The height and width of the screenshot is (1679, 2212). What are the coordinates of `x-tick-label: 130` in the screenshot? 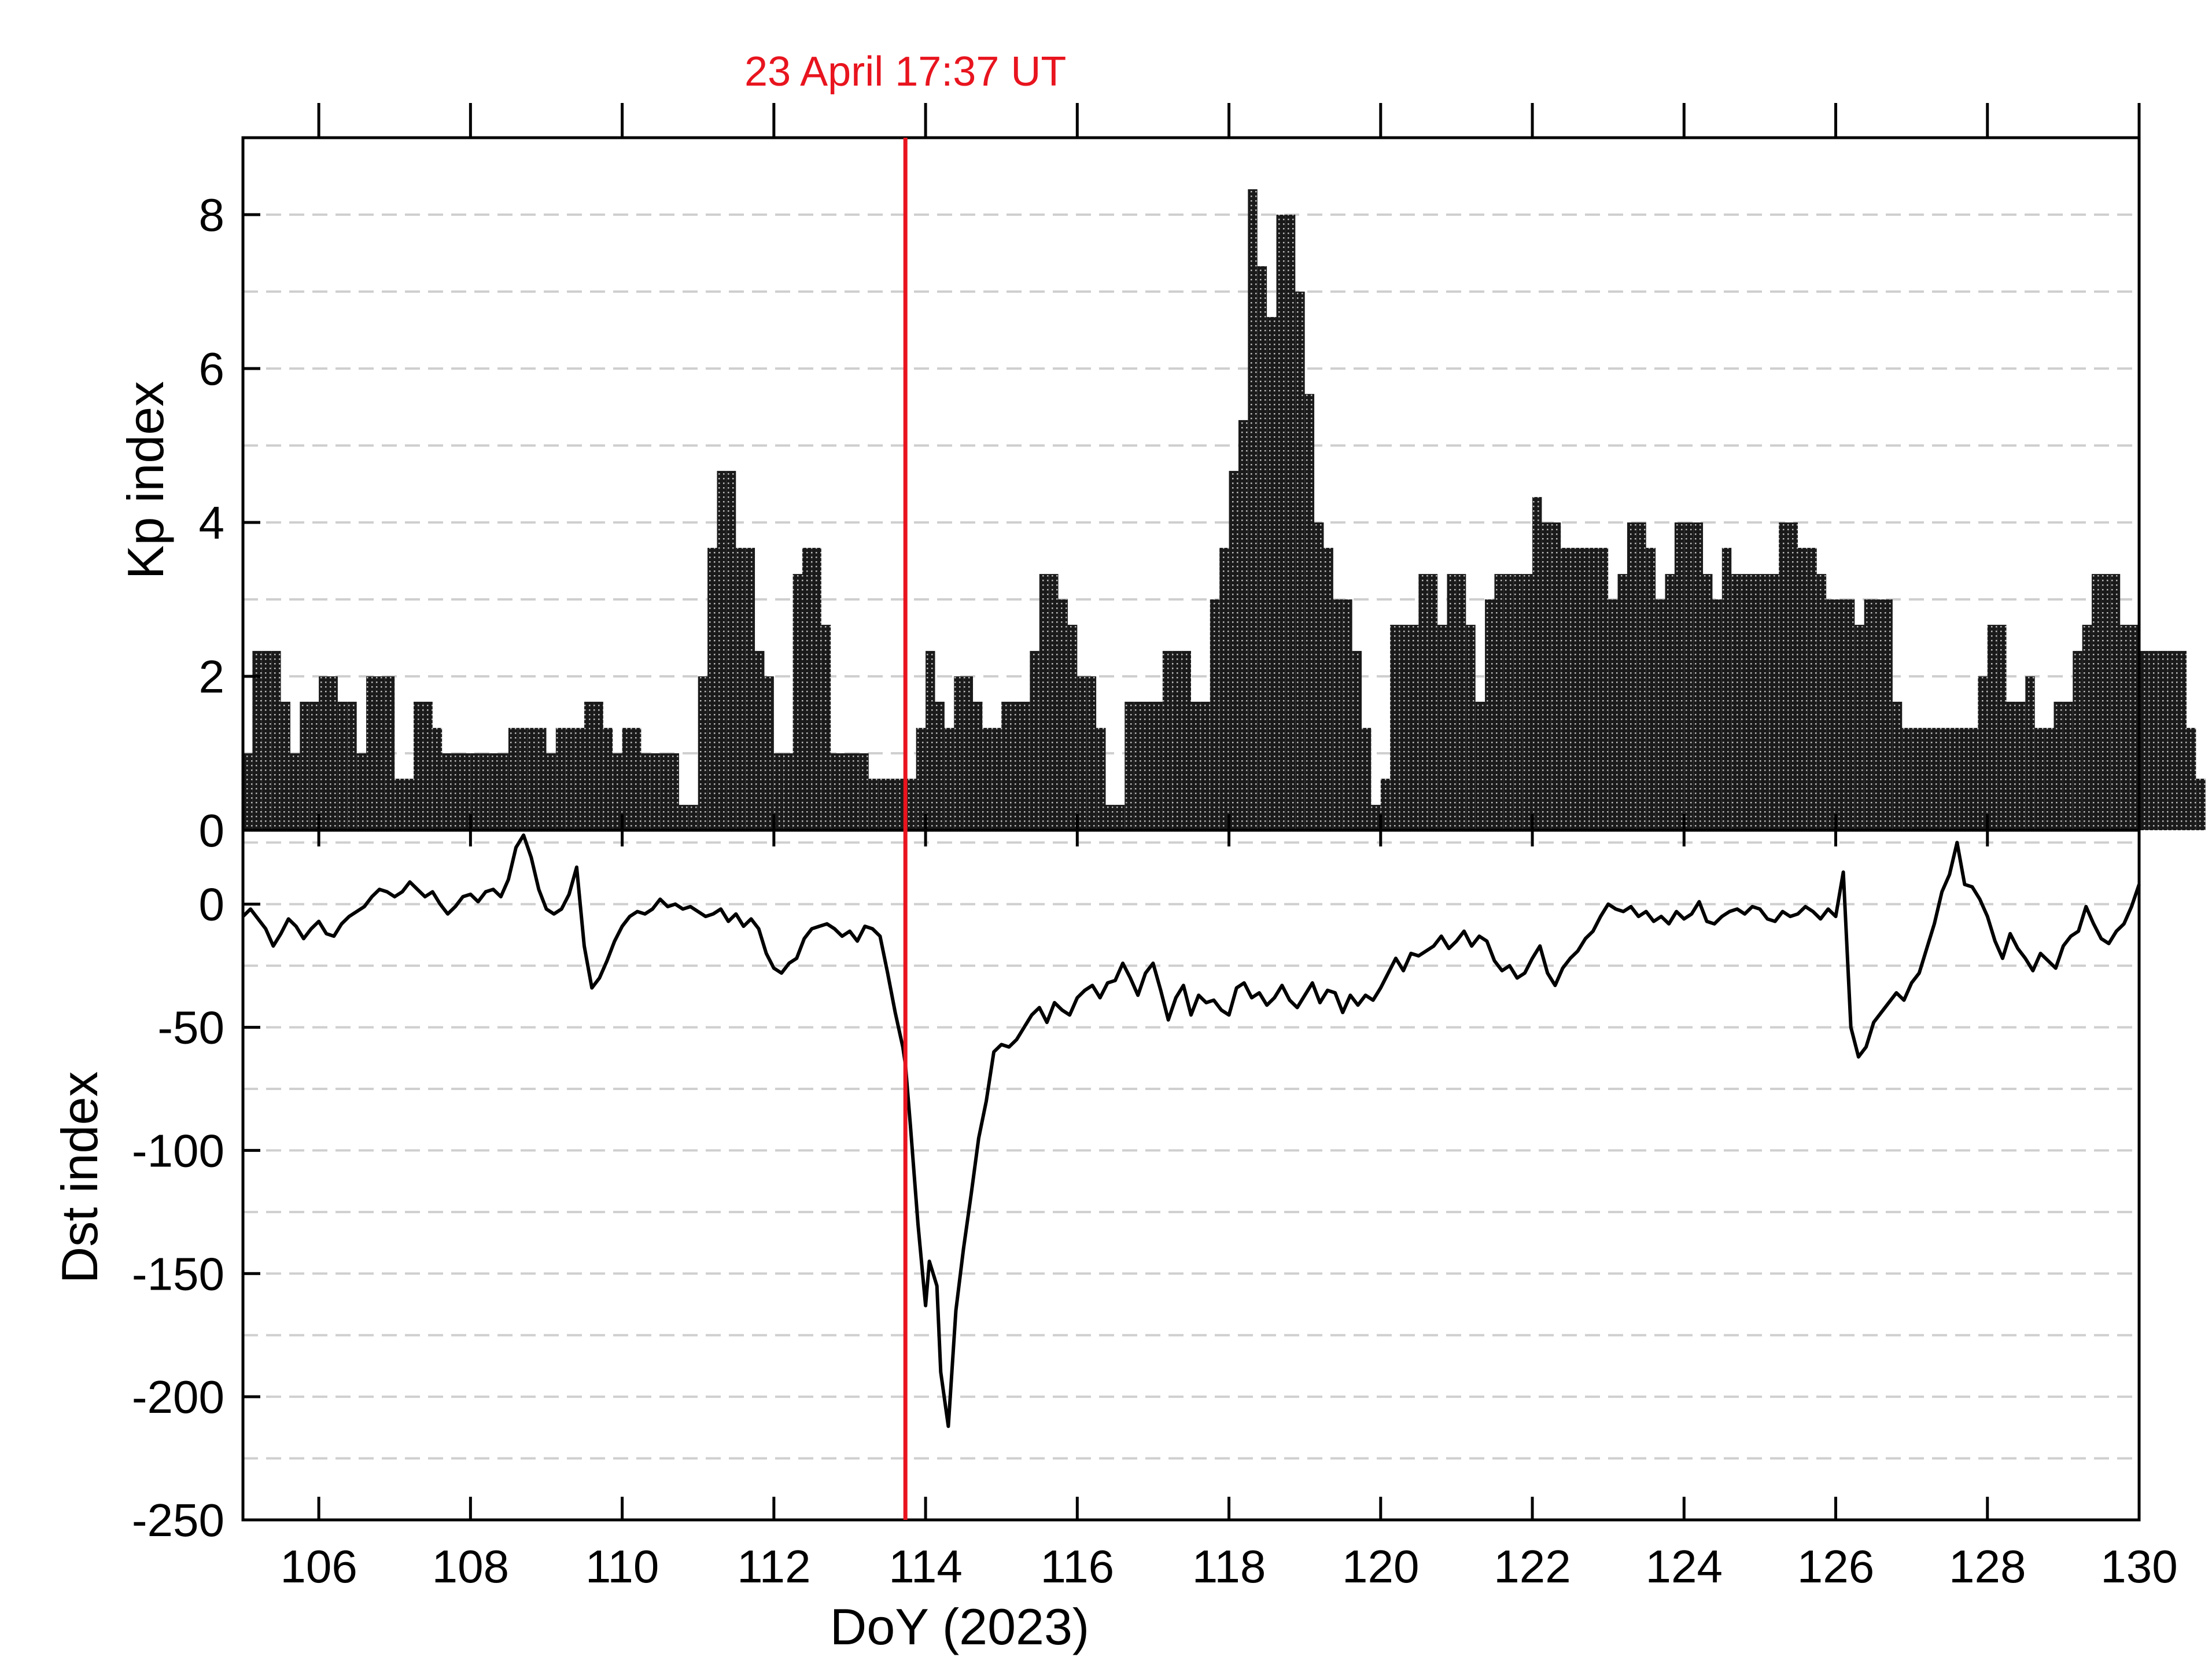 It's located at (2139, 1566).